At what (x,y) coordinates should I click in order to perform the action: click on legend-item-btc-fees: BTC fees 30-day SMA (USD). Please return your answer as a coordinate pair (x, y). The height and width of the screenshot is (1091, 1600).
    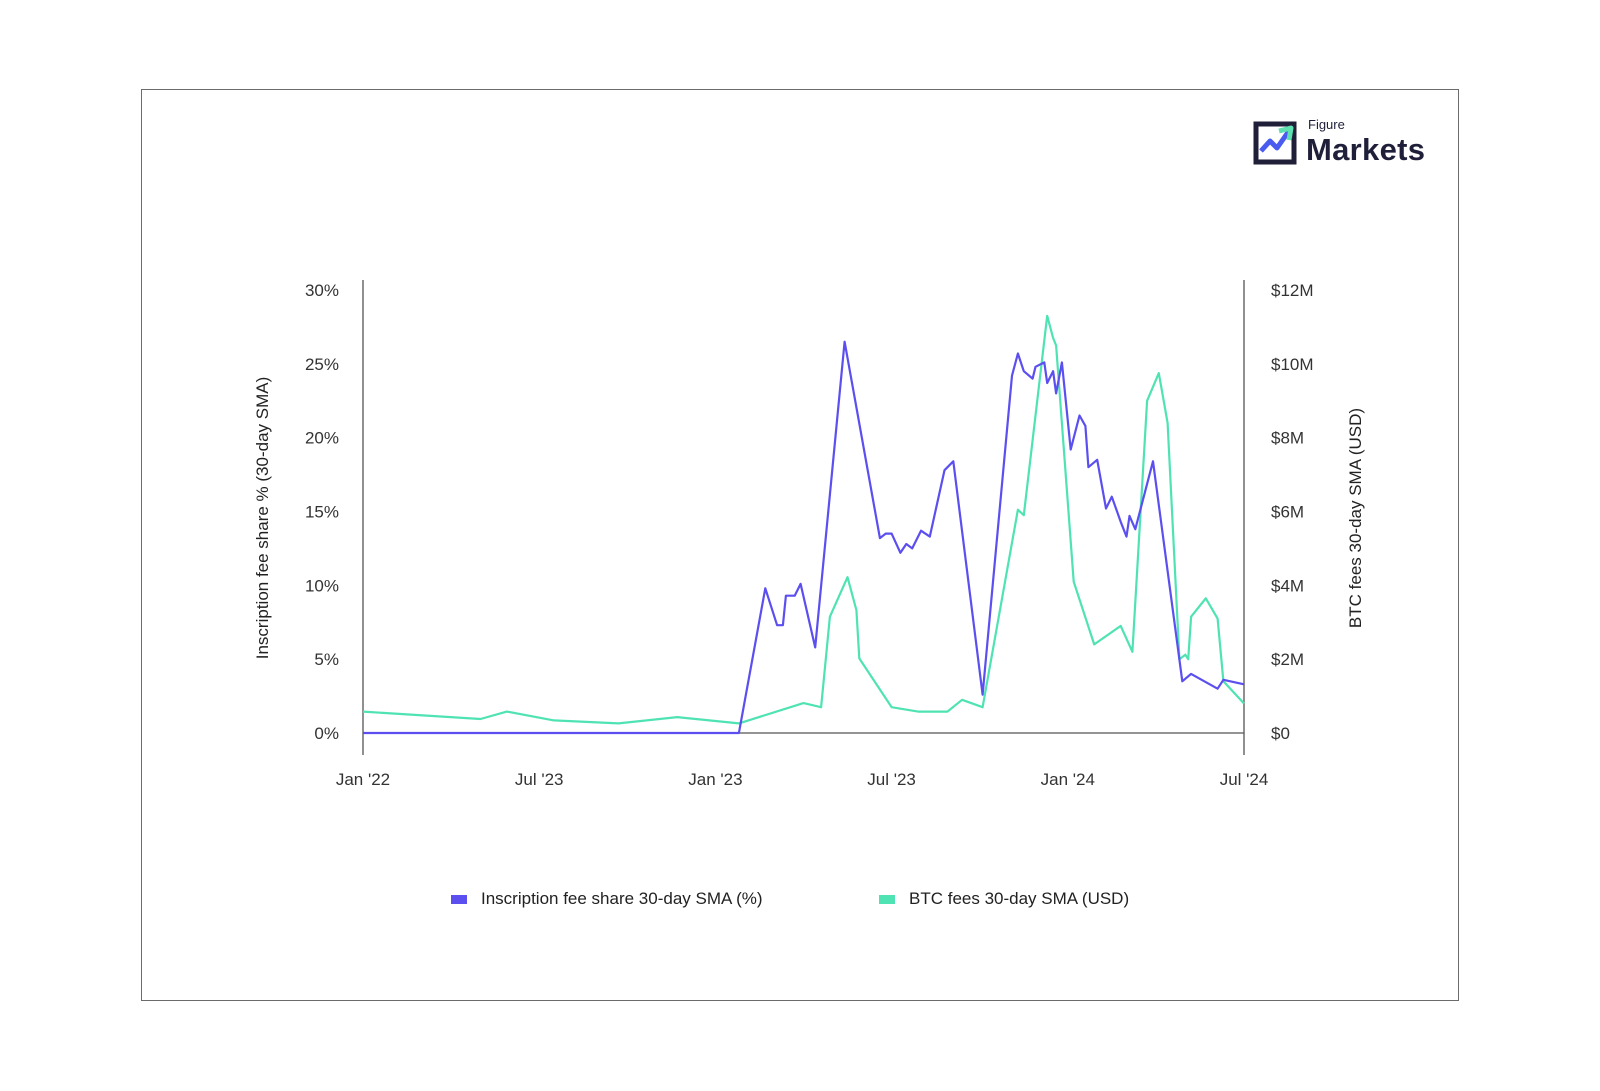
    Looking at the image, I should click on (1004, 899).